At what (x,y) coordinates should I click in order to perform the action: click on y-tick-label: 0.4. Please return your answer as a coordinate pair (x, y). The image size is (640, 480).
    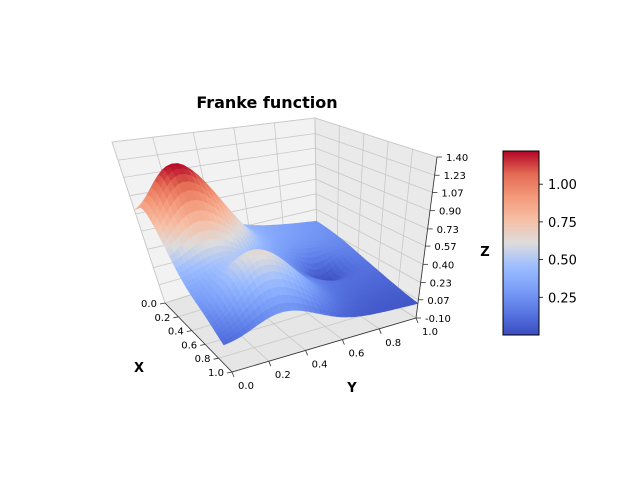
    Looking at the image, I should click on (320, 364).